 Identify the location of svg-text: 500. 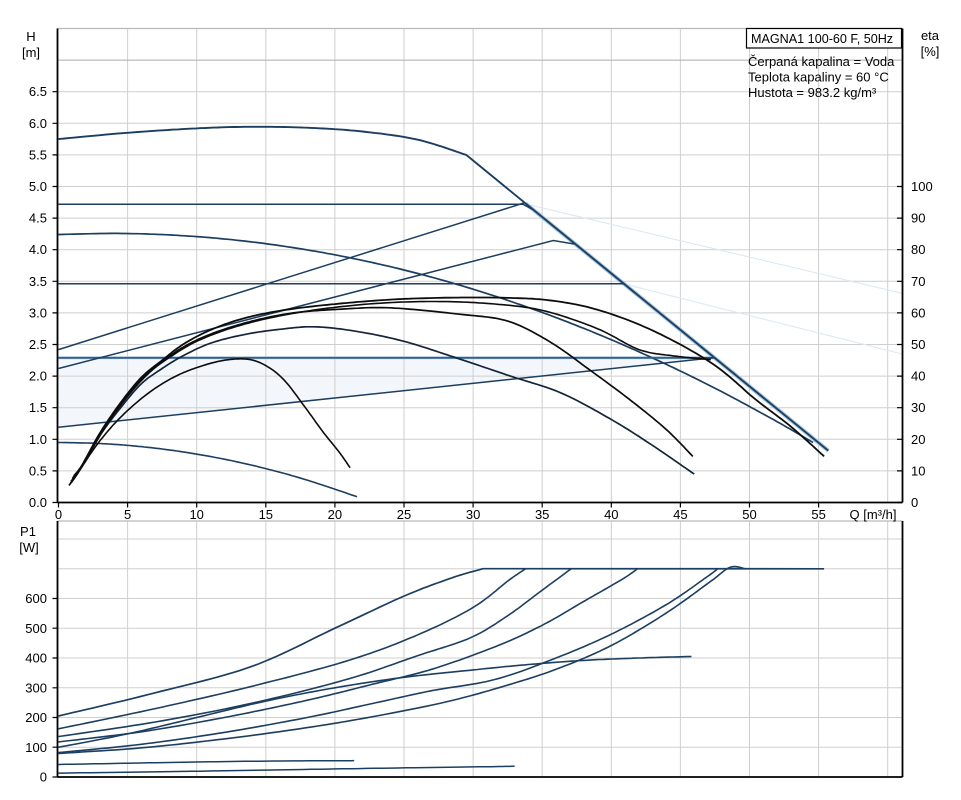
(36, 628).